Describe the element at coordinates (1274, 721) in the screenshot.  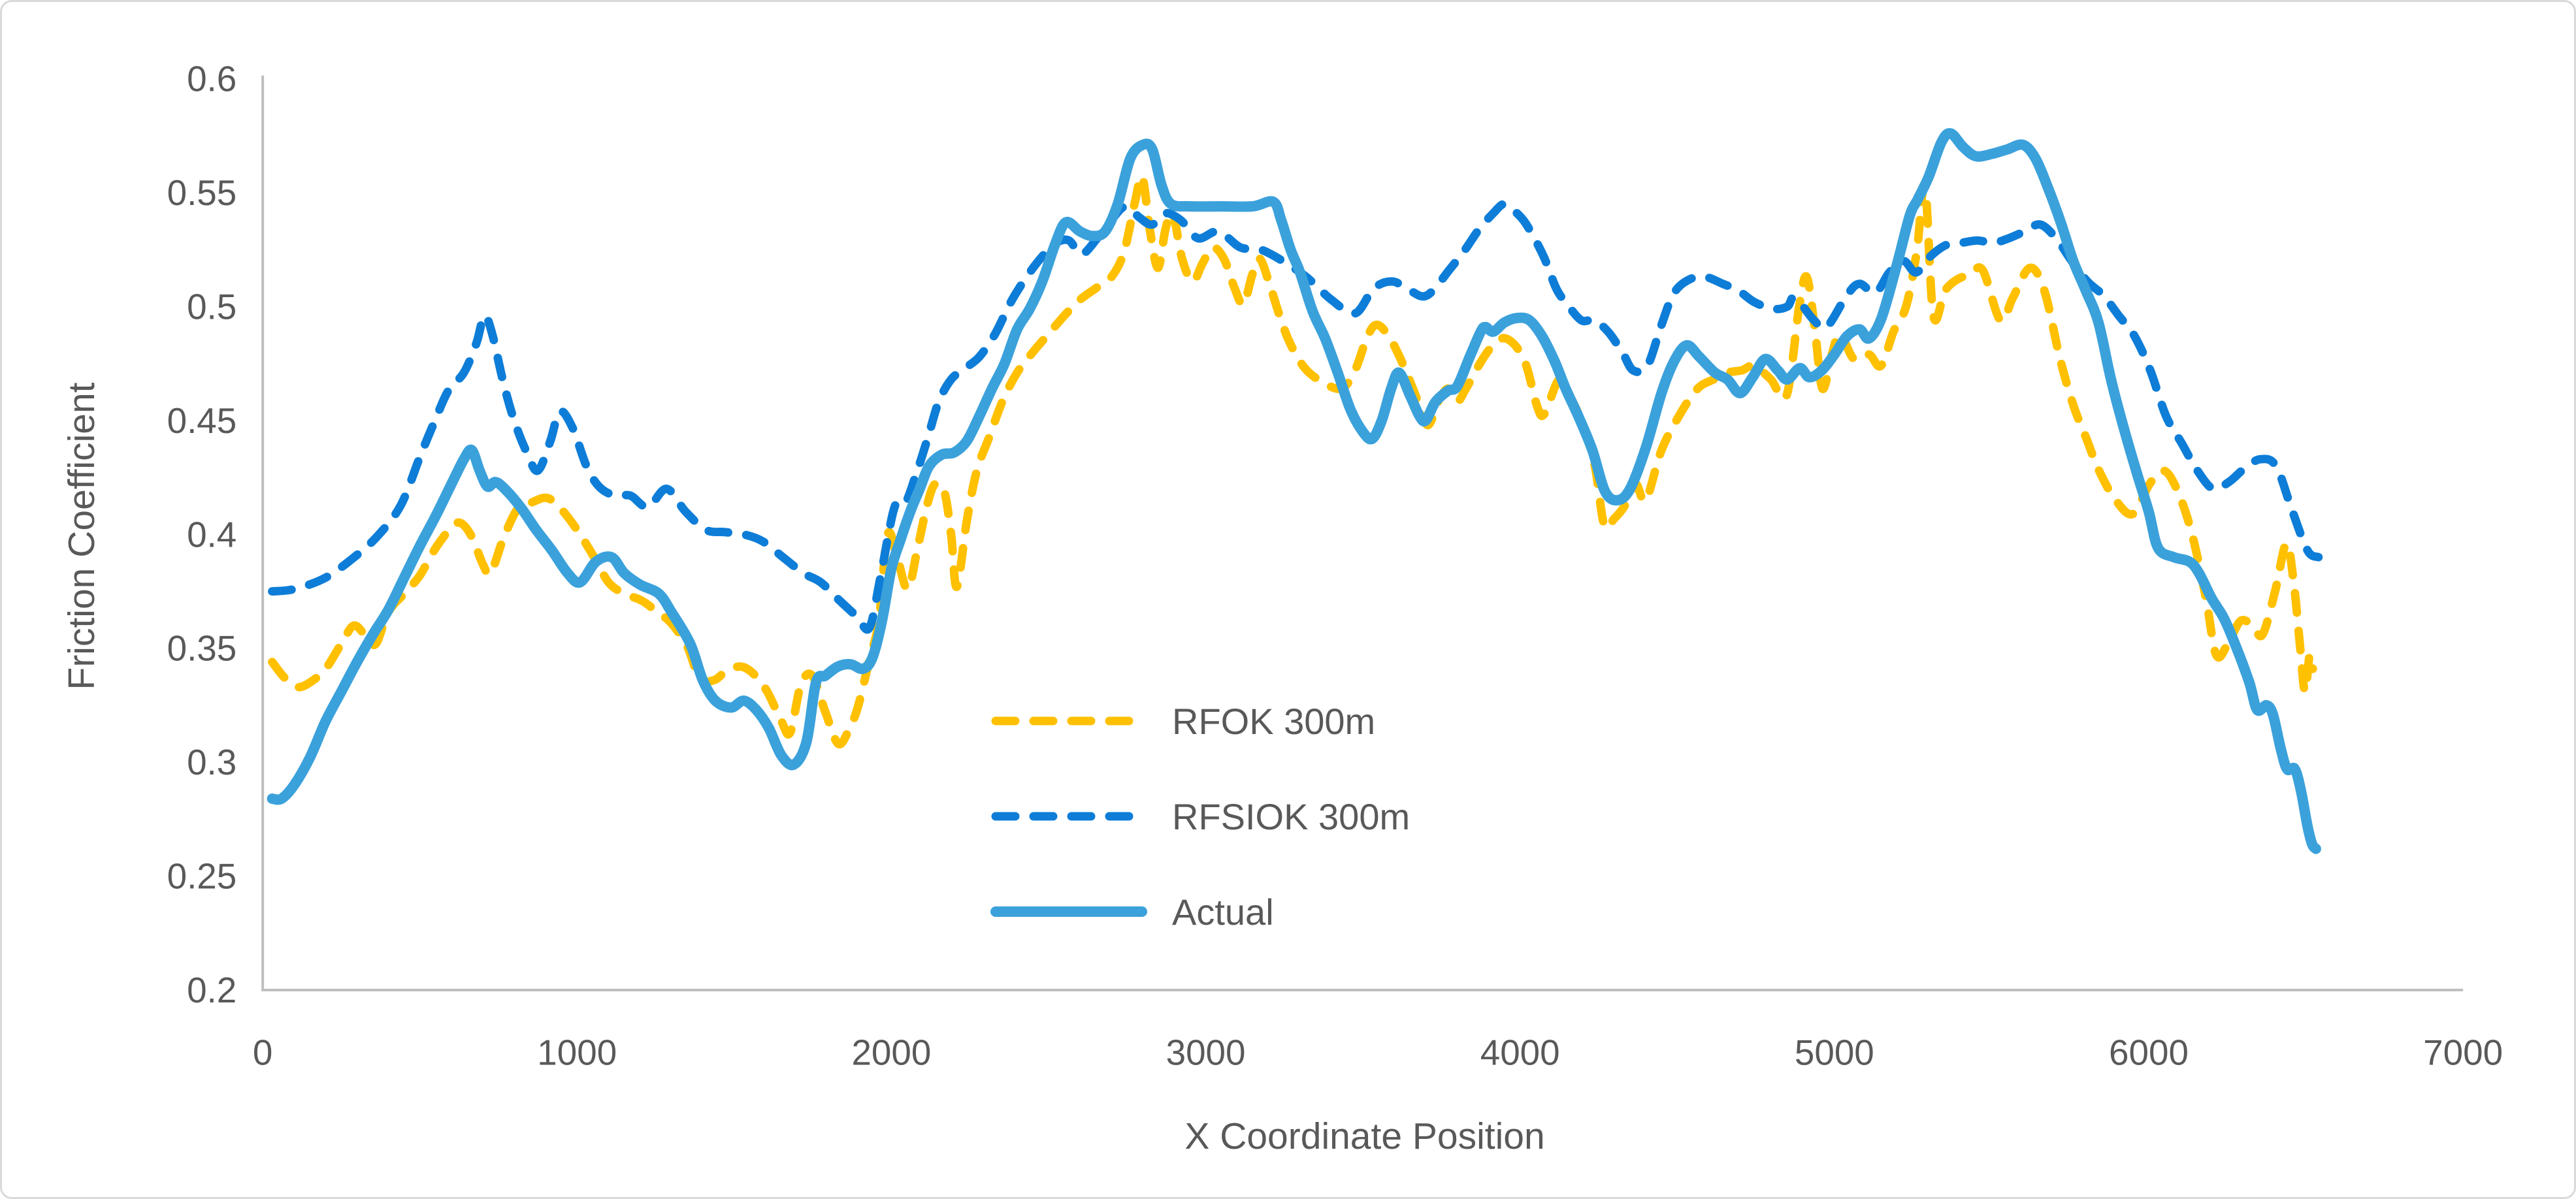
I see `legend-label: RFOK 300m` at that location.